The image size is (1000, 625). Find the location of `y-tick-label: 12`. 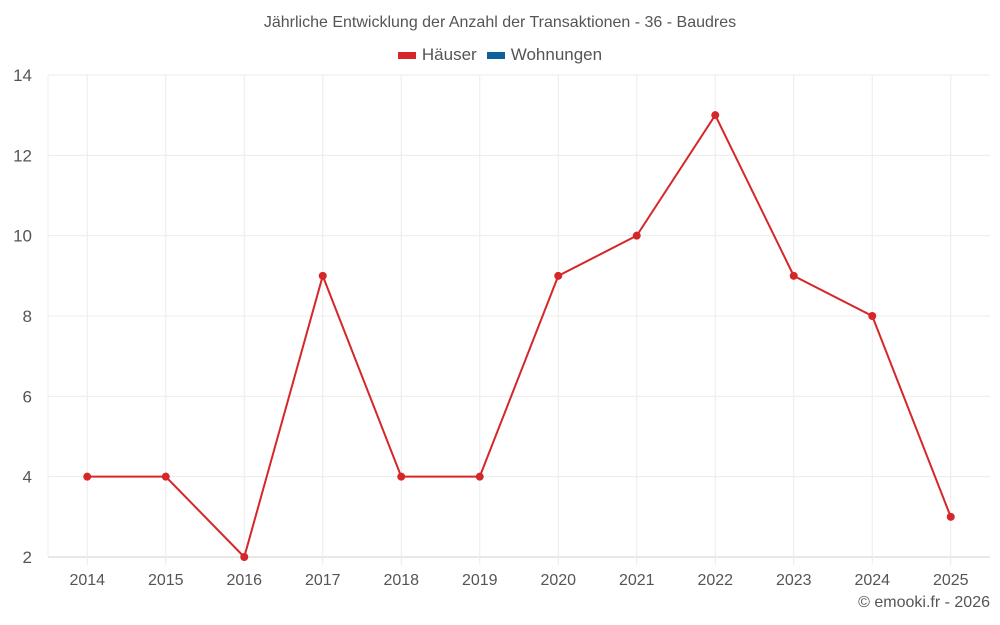

y-tick-label: 12 is located at coordinates (22, 155).